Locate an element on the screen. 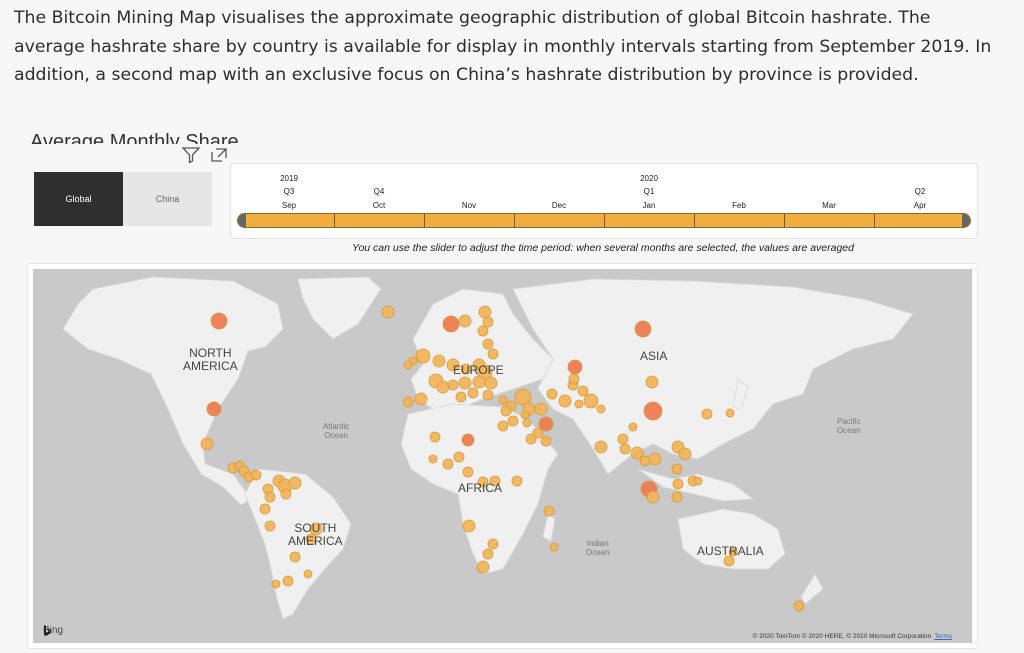  timeline-month-label: Oct is located at coordinates (379, 205).